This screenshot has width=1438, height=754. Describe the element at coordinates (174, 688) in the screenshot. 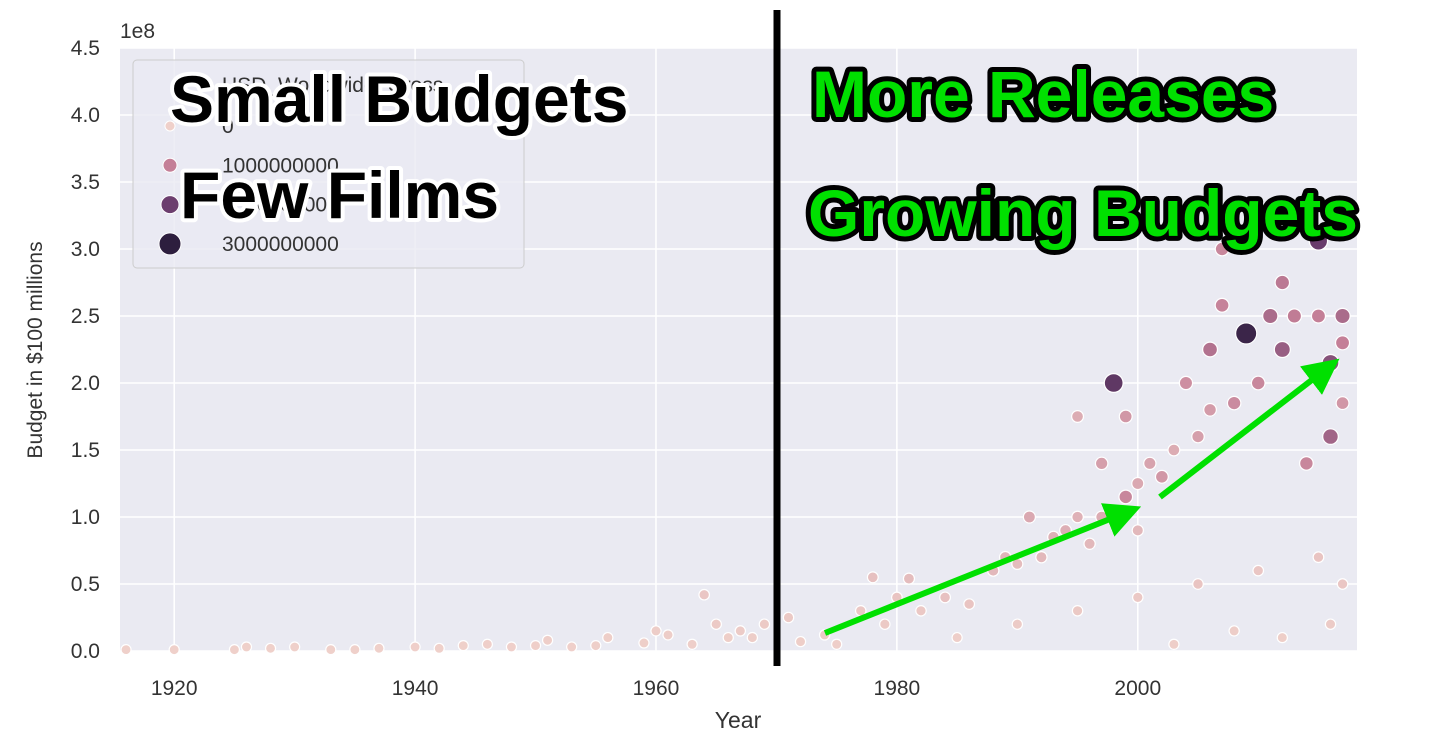

I see `x-tick-label: 1920` at that location.